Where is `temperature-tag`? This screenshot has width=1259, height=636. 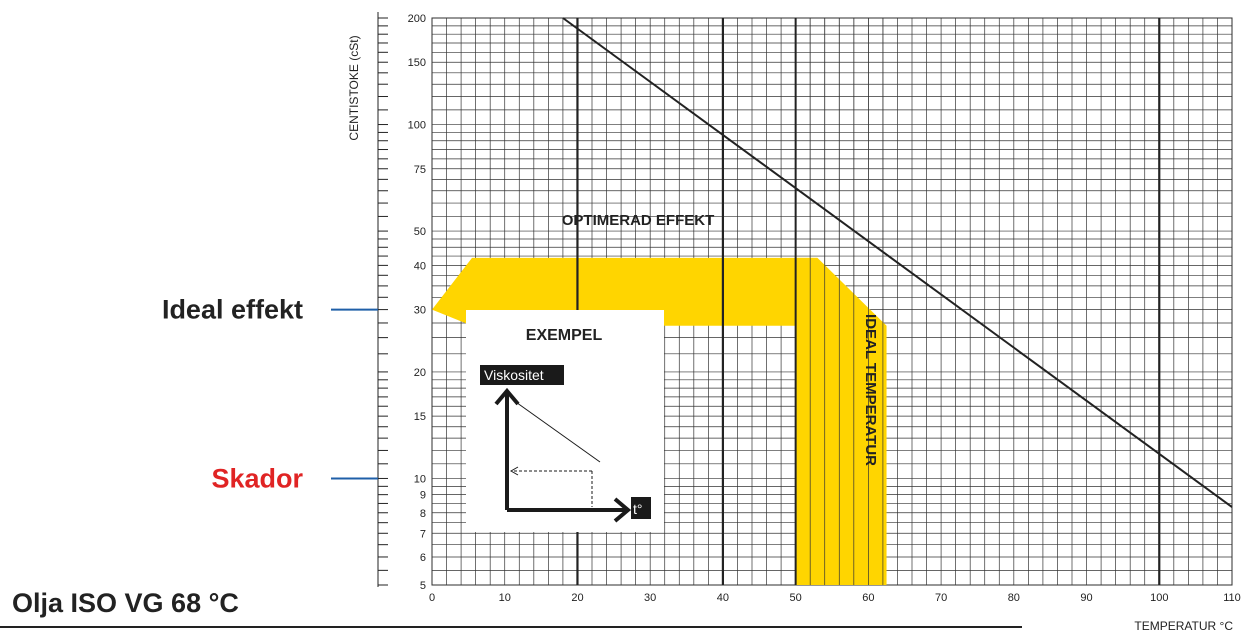 temperature-tag is located at coordinates (641, 508).